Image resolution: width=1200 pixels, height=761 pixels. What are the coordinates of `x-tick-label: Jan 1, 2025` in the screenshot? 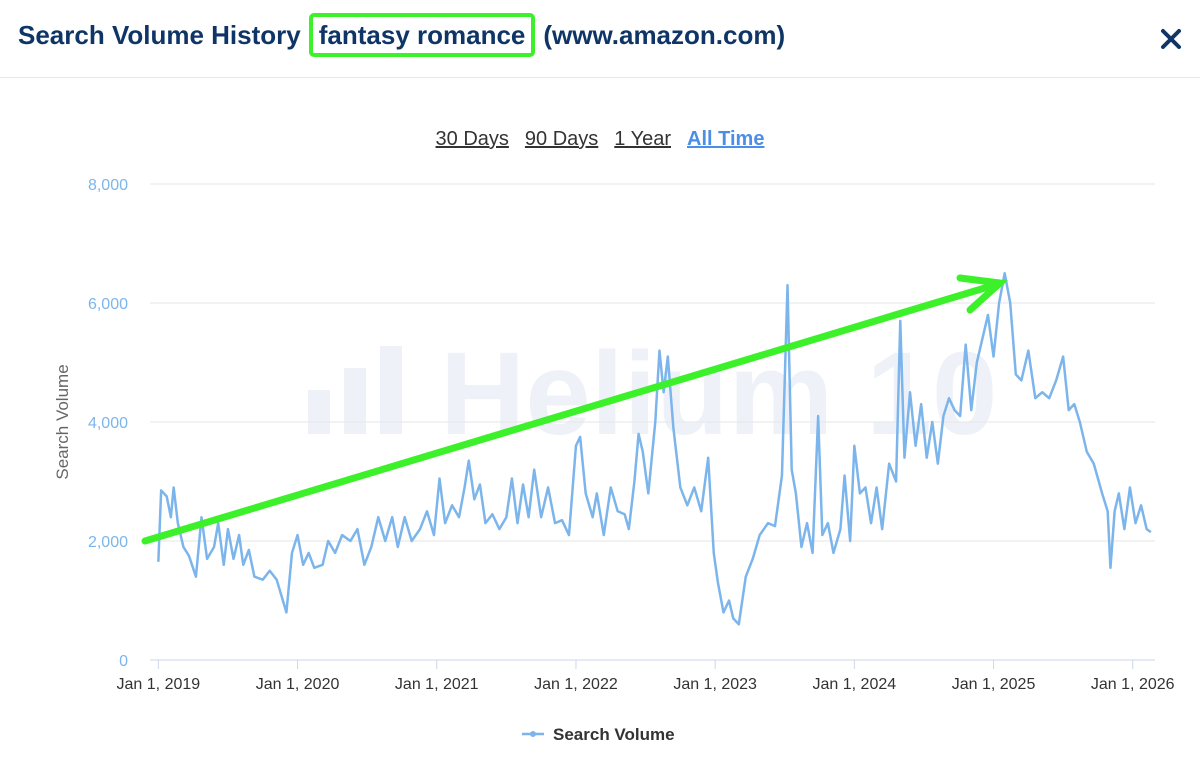 It's located at (994, 684).